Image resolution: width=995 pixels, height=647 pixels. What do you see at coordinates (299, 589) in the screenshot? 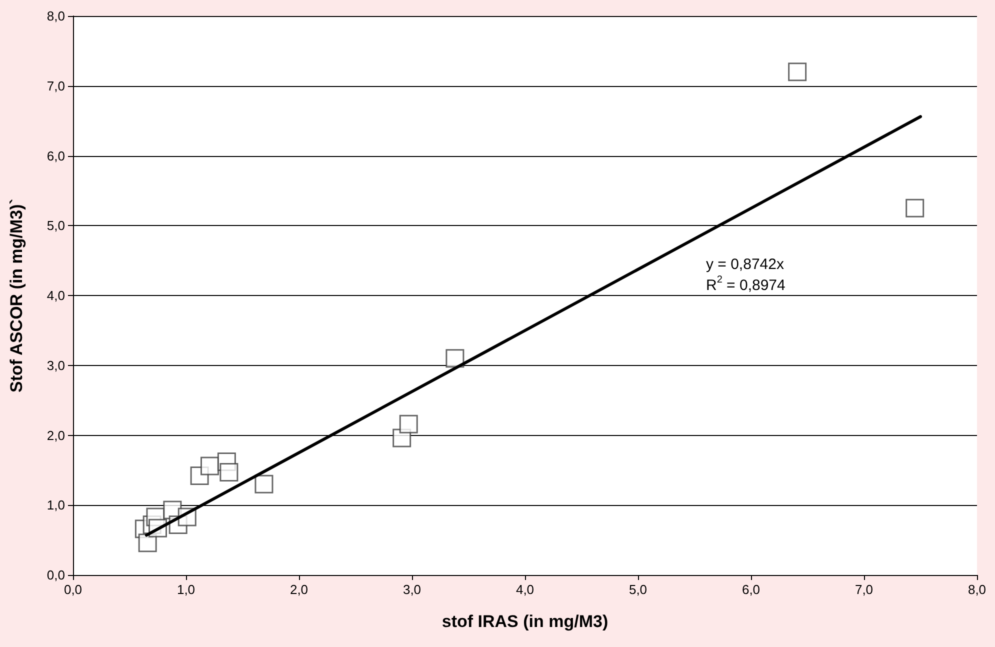
I see `x-tick-label: 2,0` at bounding box center [299, 589].